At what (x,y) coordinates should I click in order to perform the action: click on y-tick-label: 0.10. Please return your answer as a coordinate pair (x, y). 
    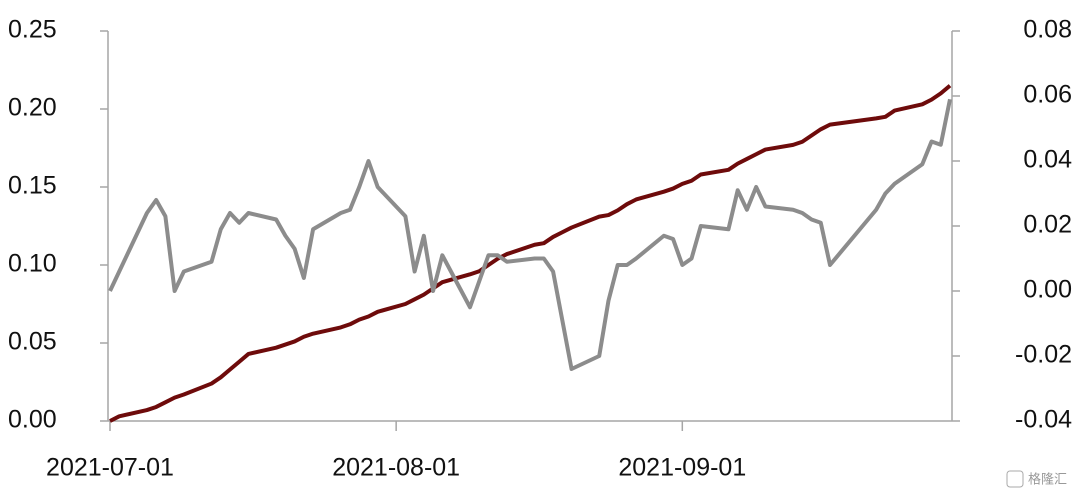
    Looking at the image, I should click on (32, 264).